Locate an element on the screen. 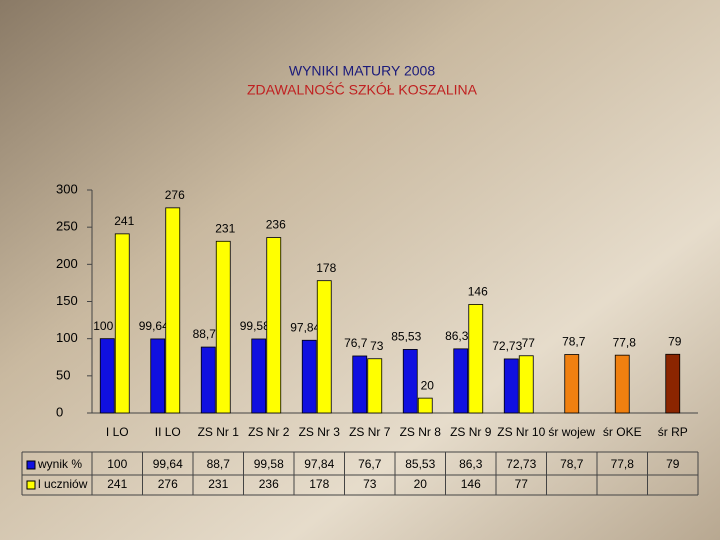  data-label: 78,7 is located at coordinates (574, 342).